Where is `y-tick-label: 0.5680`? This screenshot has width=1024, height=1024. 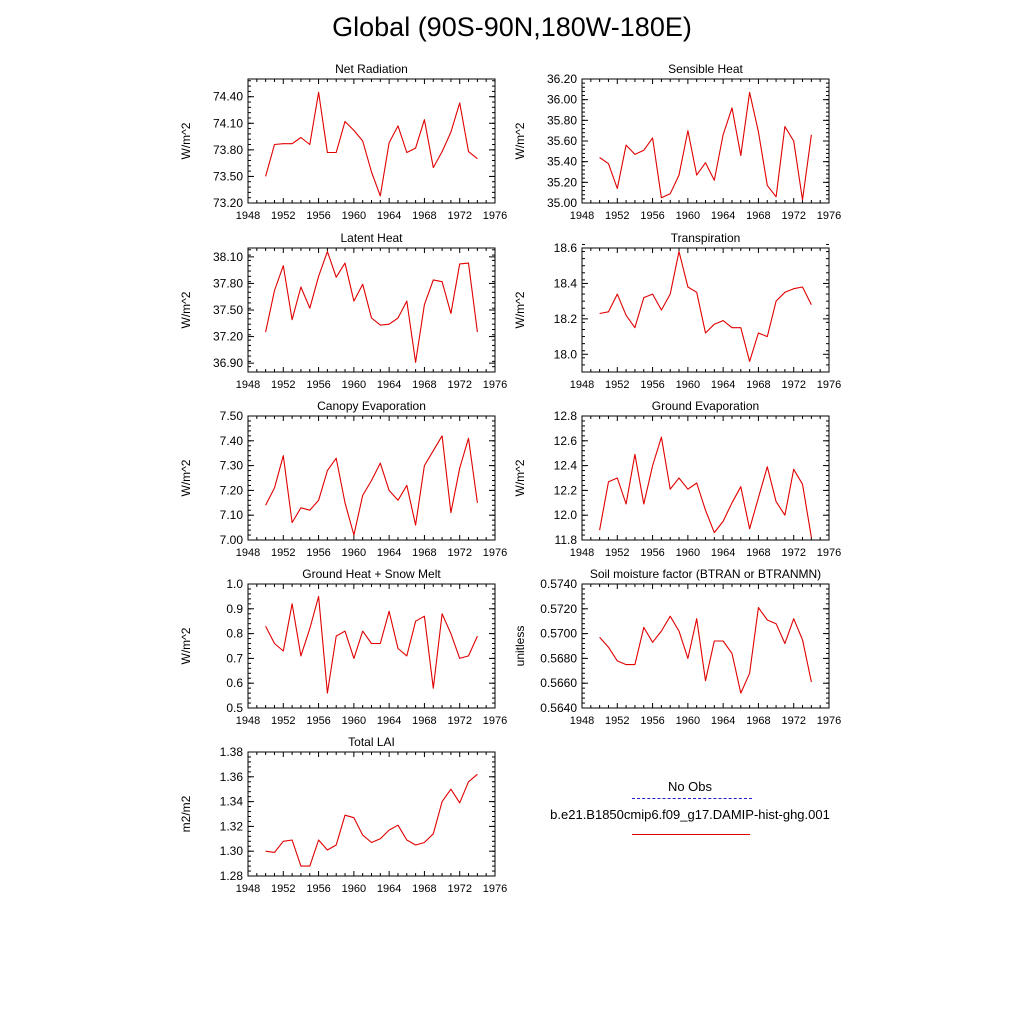
y-tick-label: 0.5680 is located at coordinates (558, 658).